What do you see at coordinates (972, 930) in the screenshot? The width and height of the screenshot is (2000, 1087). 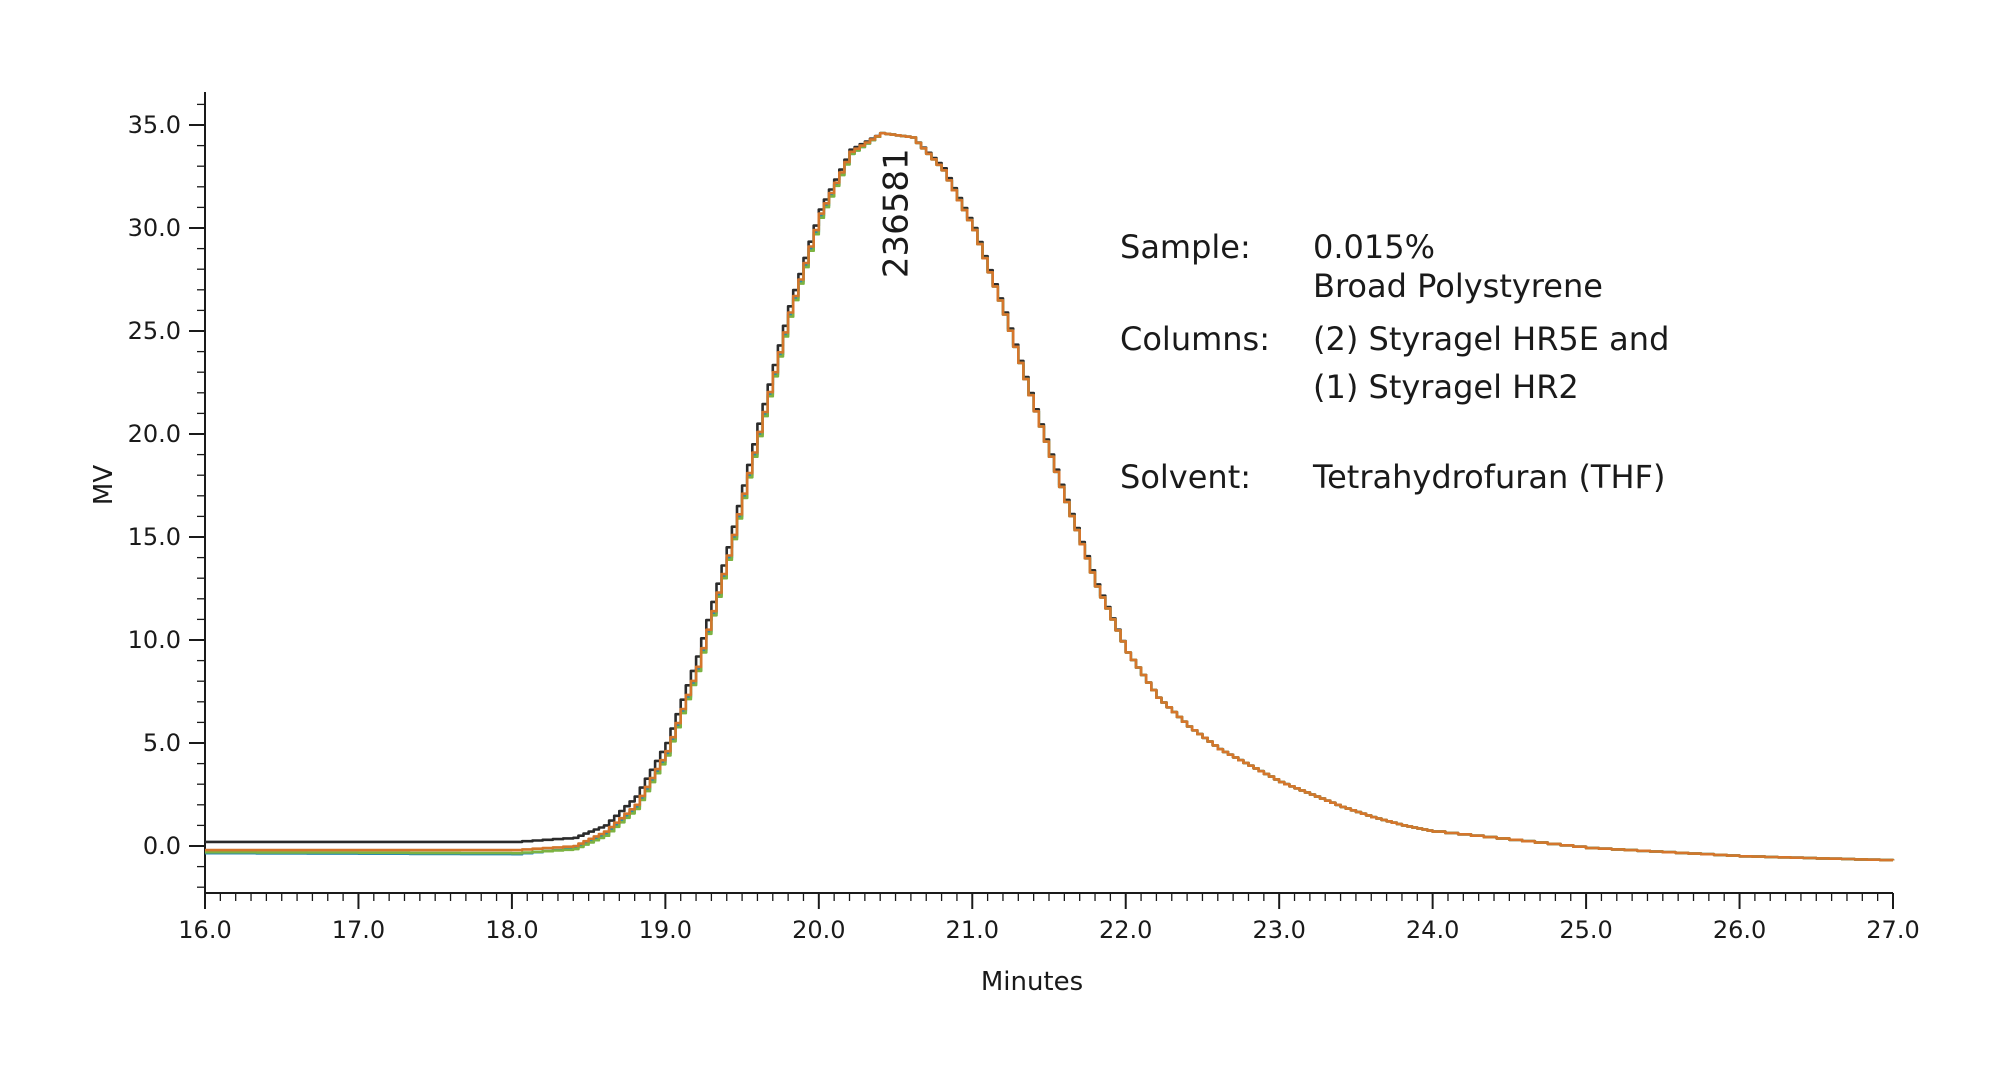 I see `x-tick-label: 21.0` at bounding box center [972, 930].